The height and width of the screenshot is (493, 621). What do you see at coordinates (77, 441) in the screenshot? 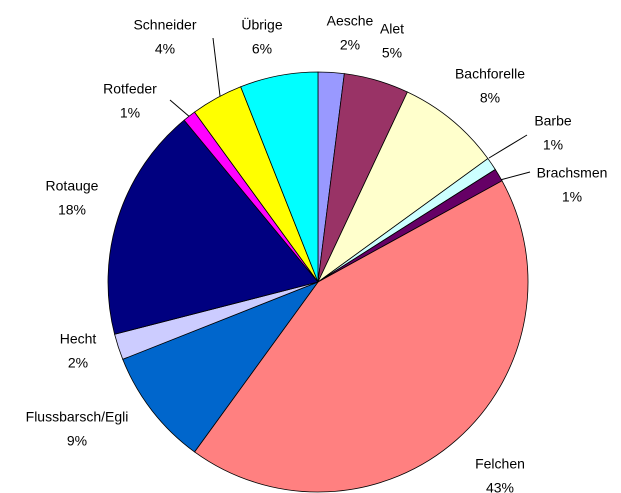
I see `slice-value-label: 9%` at bounding box center [77, 441].